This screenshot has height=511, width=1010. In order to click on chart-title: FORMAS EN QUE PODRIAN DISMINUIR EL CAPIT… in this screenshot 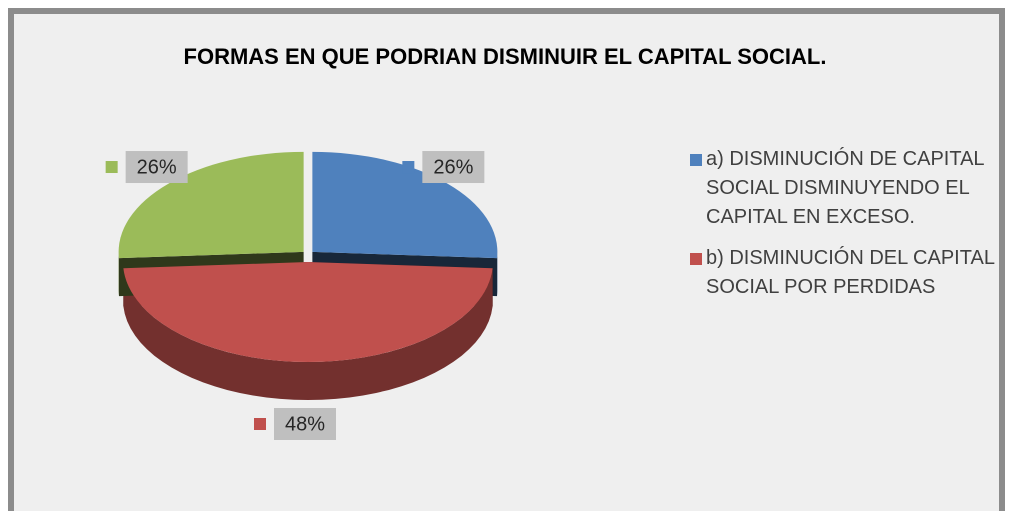, I will do `click(505, 56)`.